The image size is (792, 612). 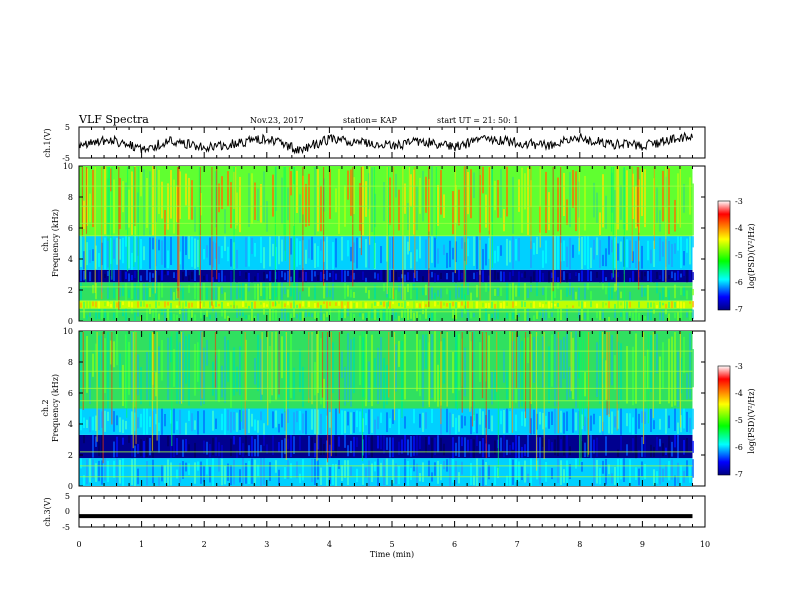 What do you see at coordinates (724, 420) in the screenshot?
I see `ch2-colorbar` at bounding box center [724, 420].